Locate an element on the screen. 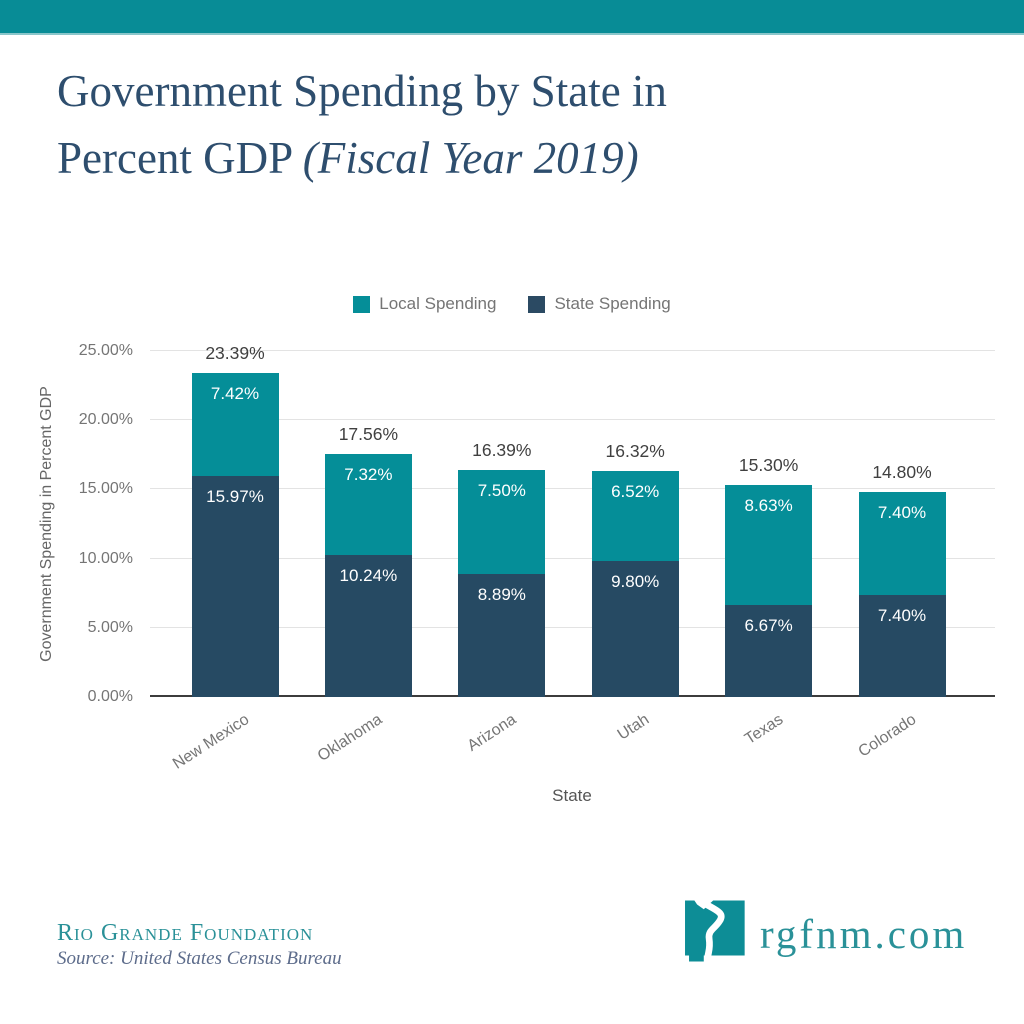 This screenshot has width=1024, height=1024. x-tick-label: Arizona is located at coordinates (492, 733).